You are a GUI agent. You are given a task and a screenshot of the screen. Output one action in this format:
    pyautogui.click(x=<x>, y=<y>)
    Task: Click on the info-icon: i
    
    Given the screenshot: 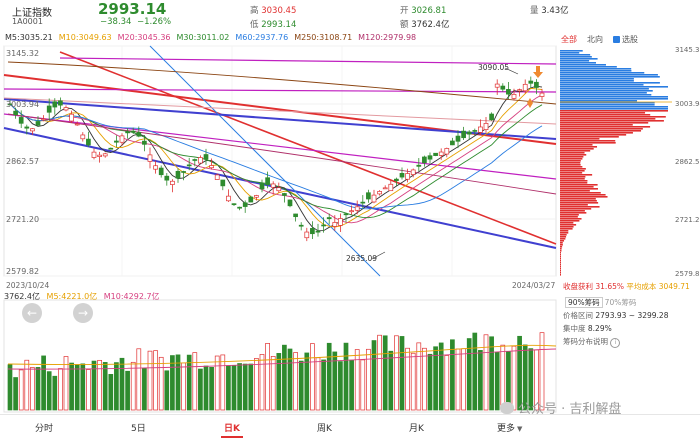 What is the action you would take?
    pyautogui.click(x=615, y=343)
    